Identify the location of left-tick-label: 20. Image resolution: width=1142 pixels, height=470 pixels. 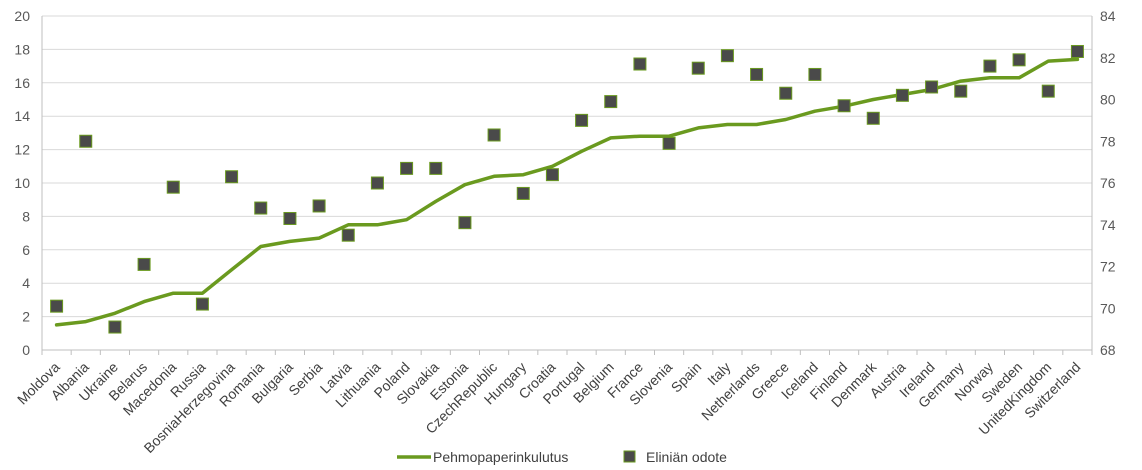
(22, 16).